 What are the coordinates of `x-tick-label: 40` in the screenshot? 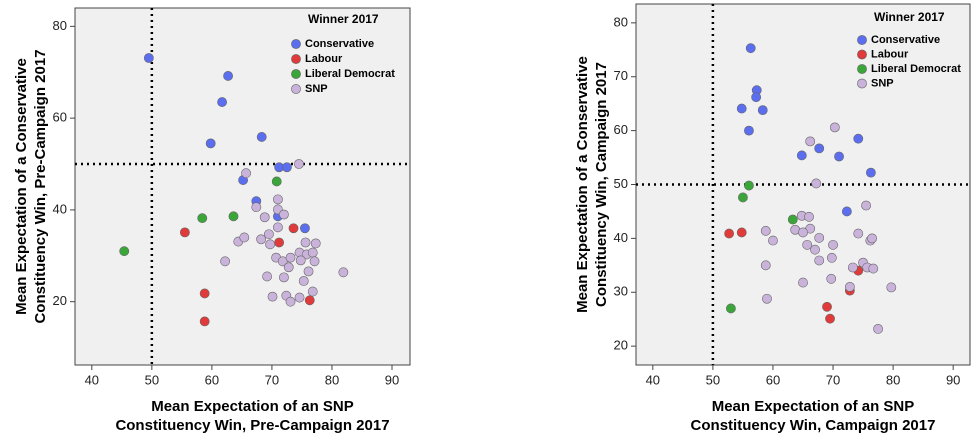 It's located at (653, 379).